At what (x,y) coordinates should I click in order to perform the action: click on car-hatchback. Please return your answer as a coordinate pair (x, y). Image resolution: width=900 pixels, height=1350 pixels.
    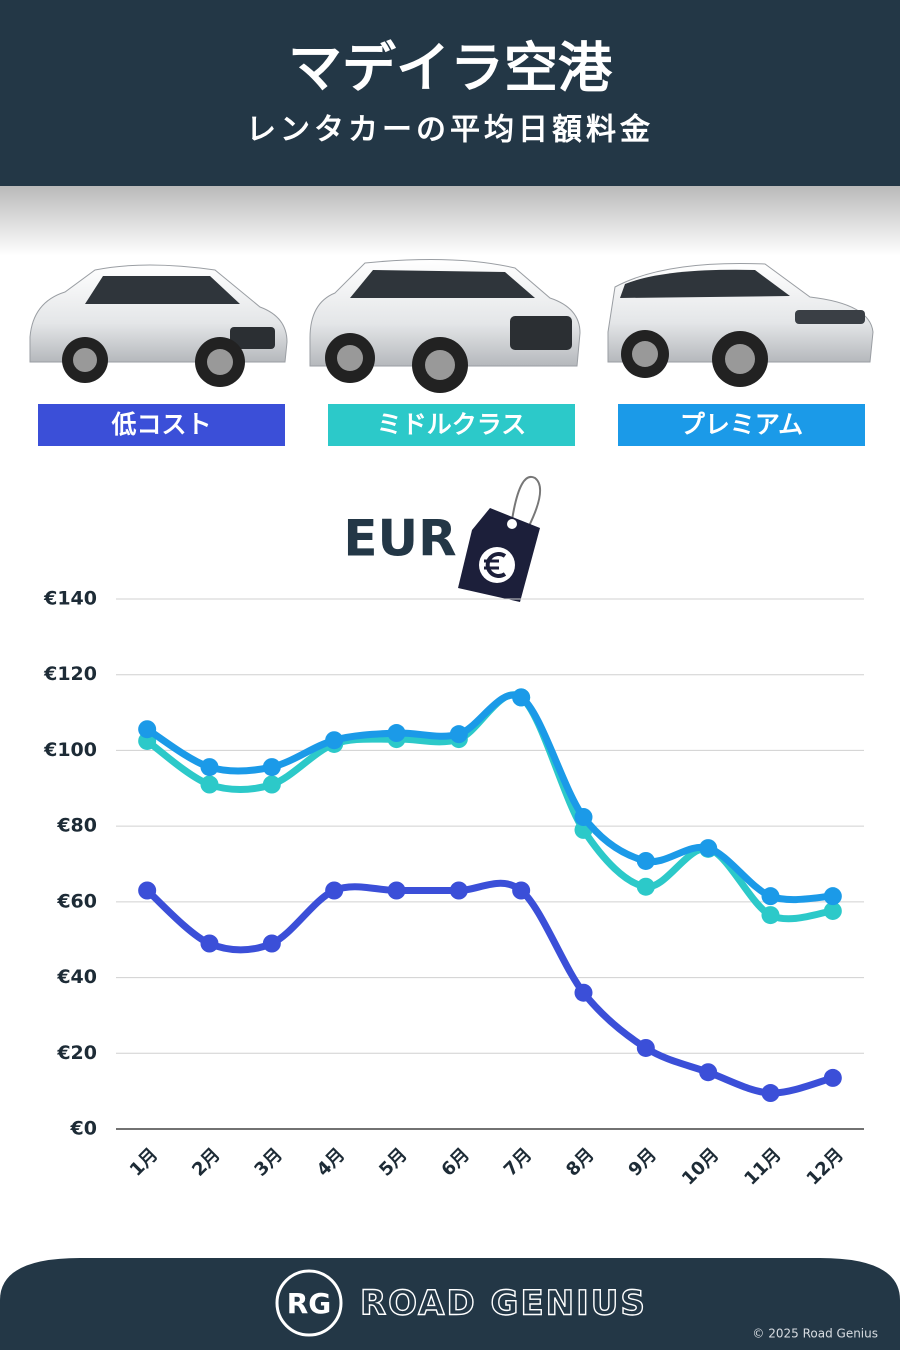
    Looking at the image, I should click on (158, 325).